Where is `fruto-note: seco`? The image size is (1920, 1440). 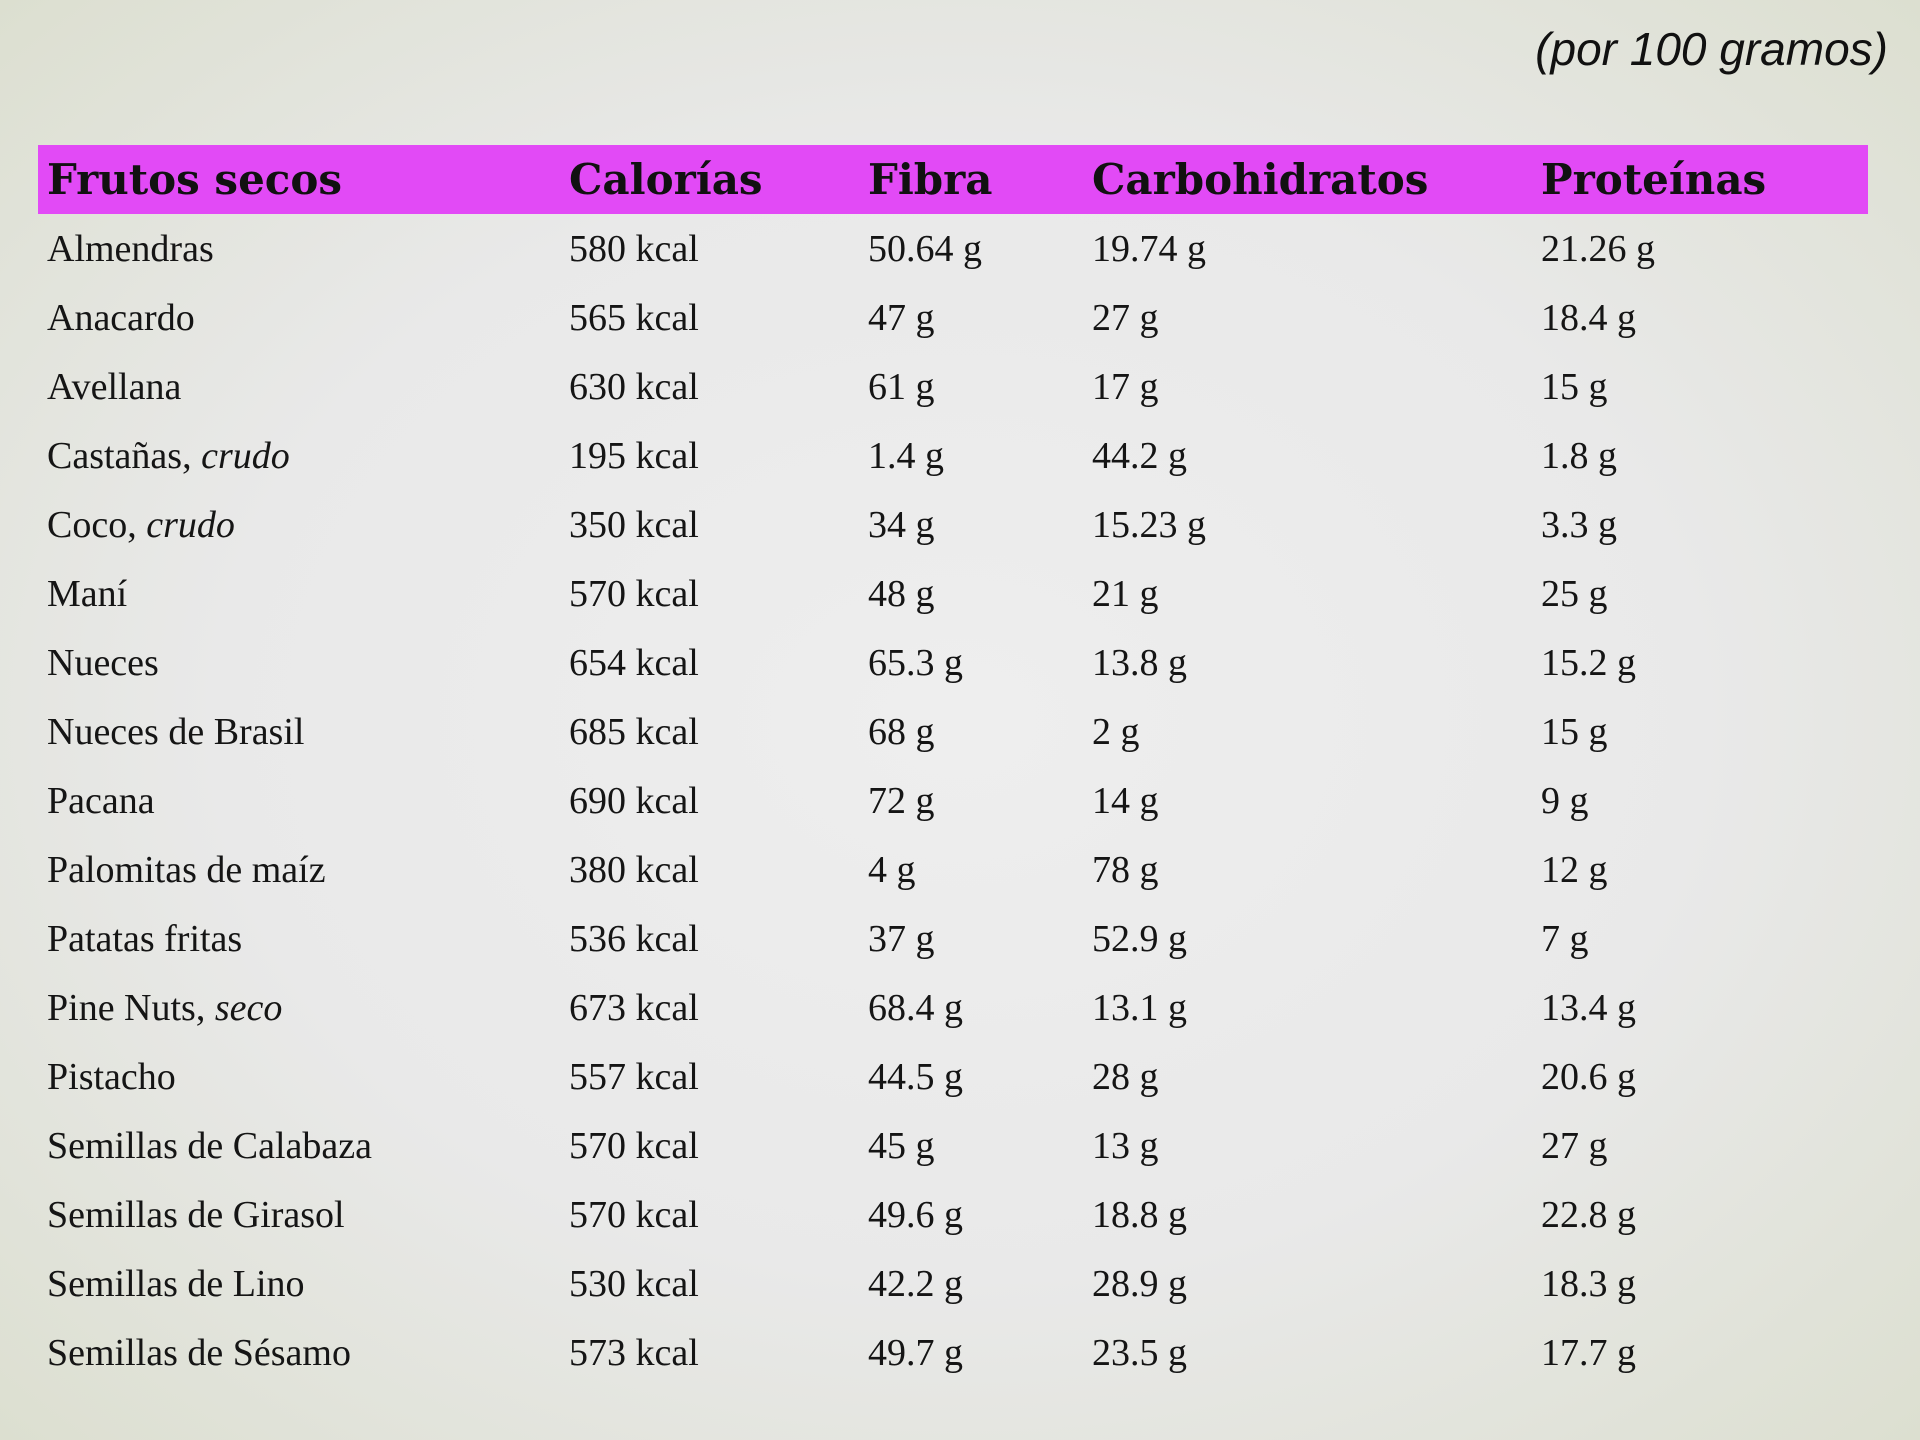 fruto-note: seco is located at coordinates (248, 1007).